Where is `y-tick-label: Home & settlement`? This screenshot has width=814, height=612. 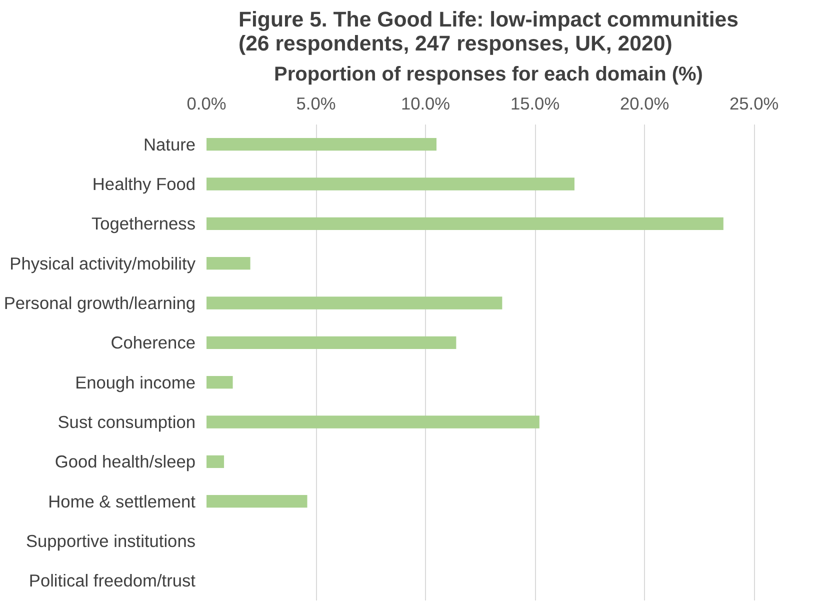 y-tick-label: Home & settlement is located at coordinates (122, 501).